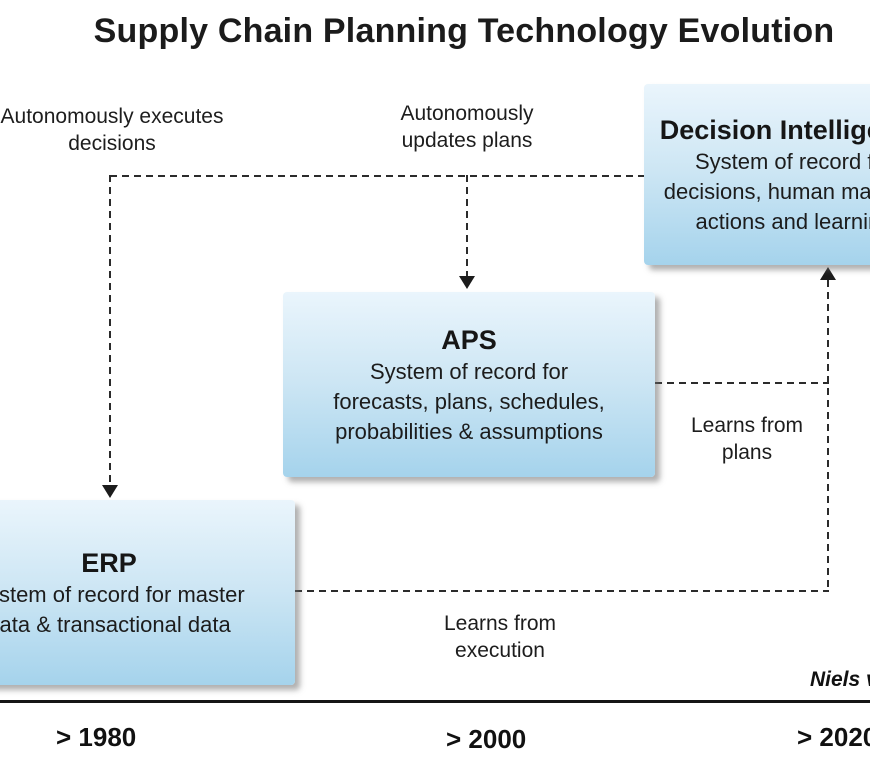 The image size is (870, 773). Describe the element at coordinates (486, 739) in the screenshot. I see `era-label-2000: > 2000` at that location.